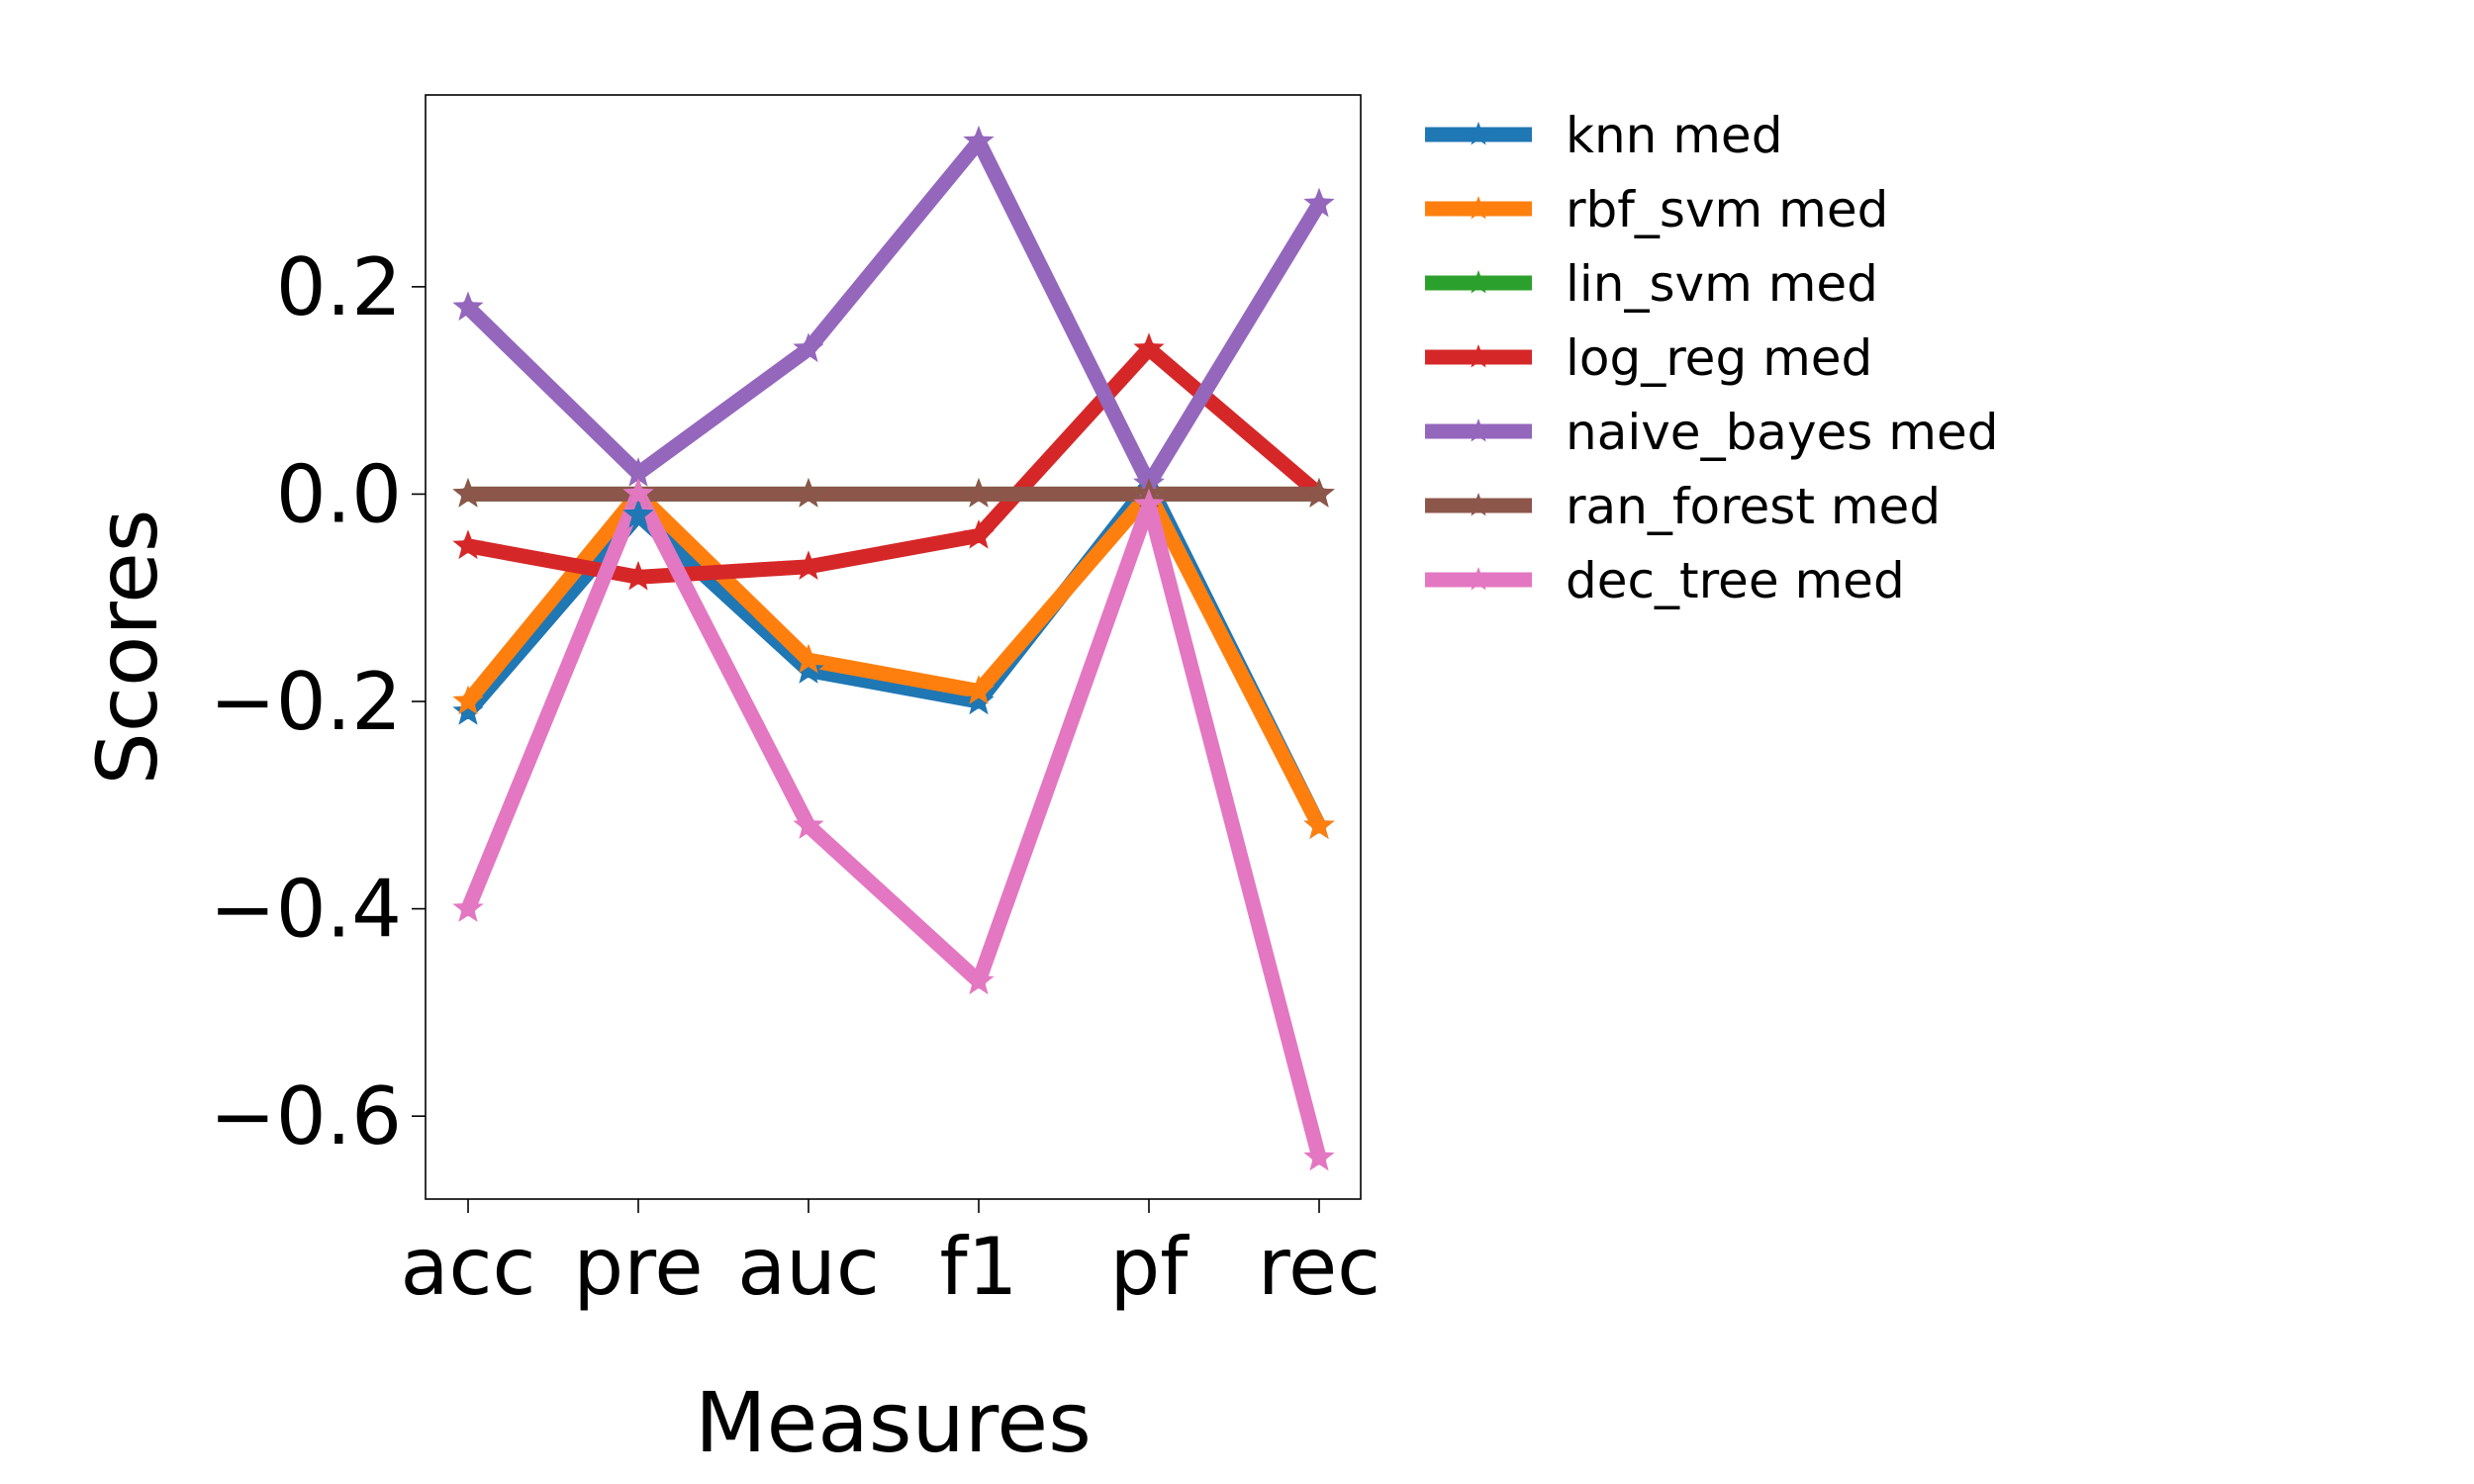 This screenshot has width=2474, height=1484. I want to click on x-tick-label: pf, so click(1150, 1267).